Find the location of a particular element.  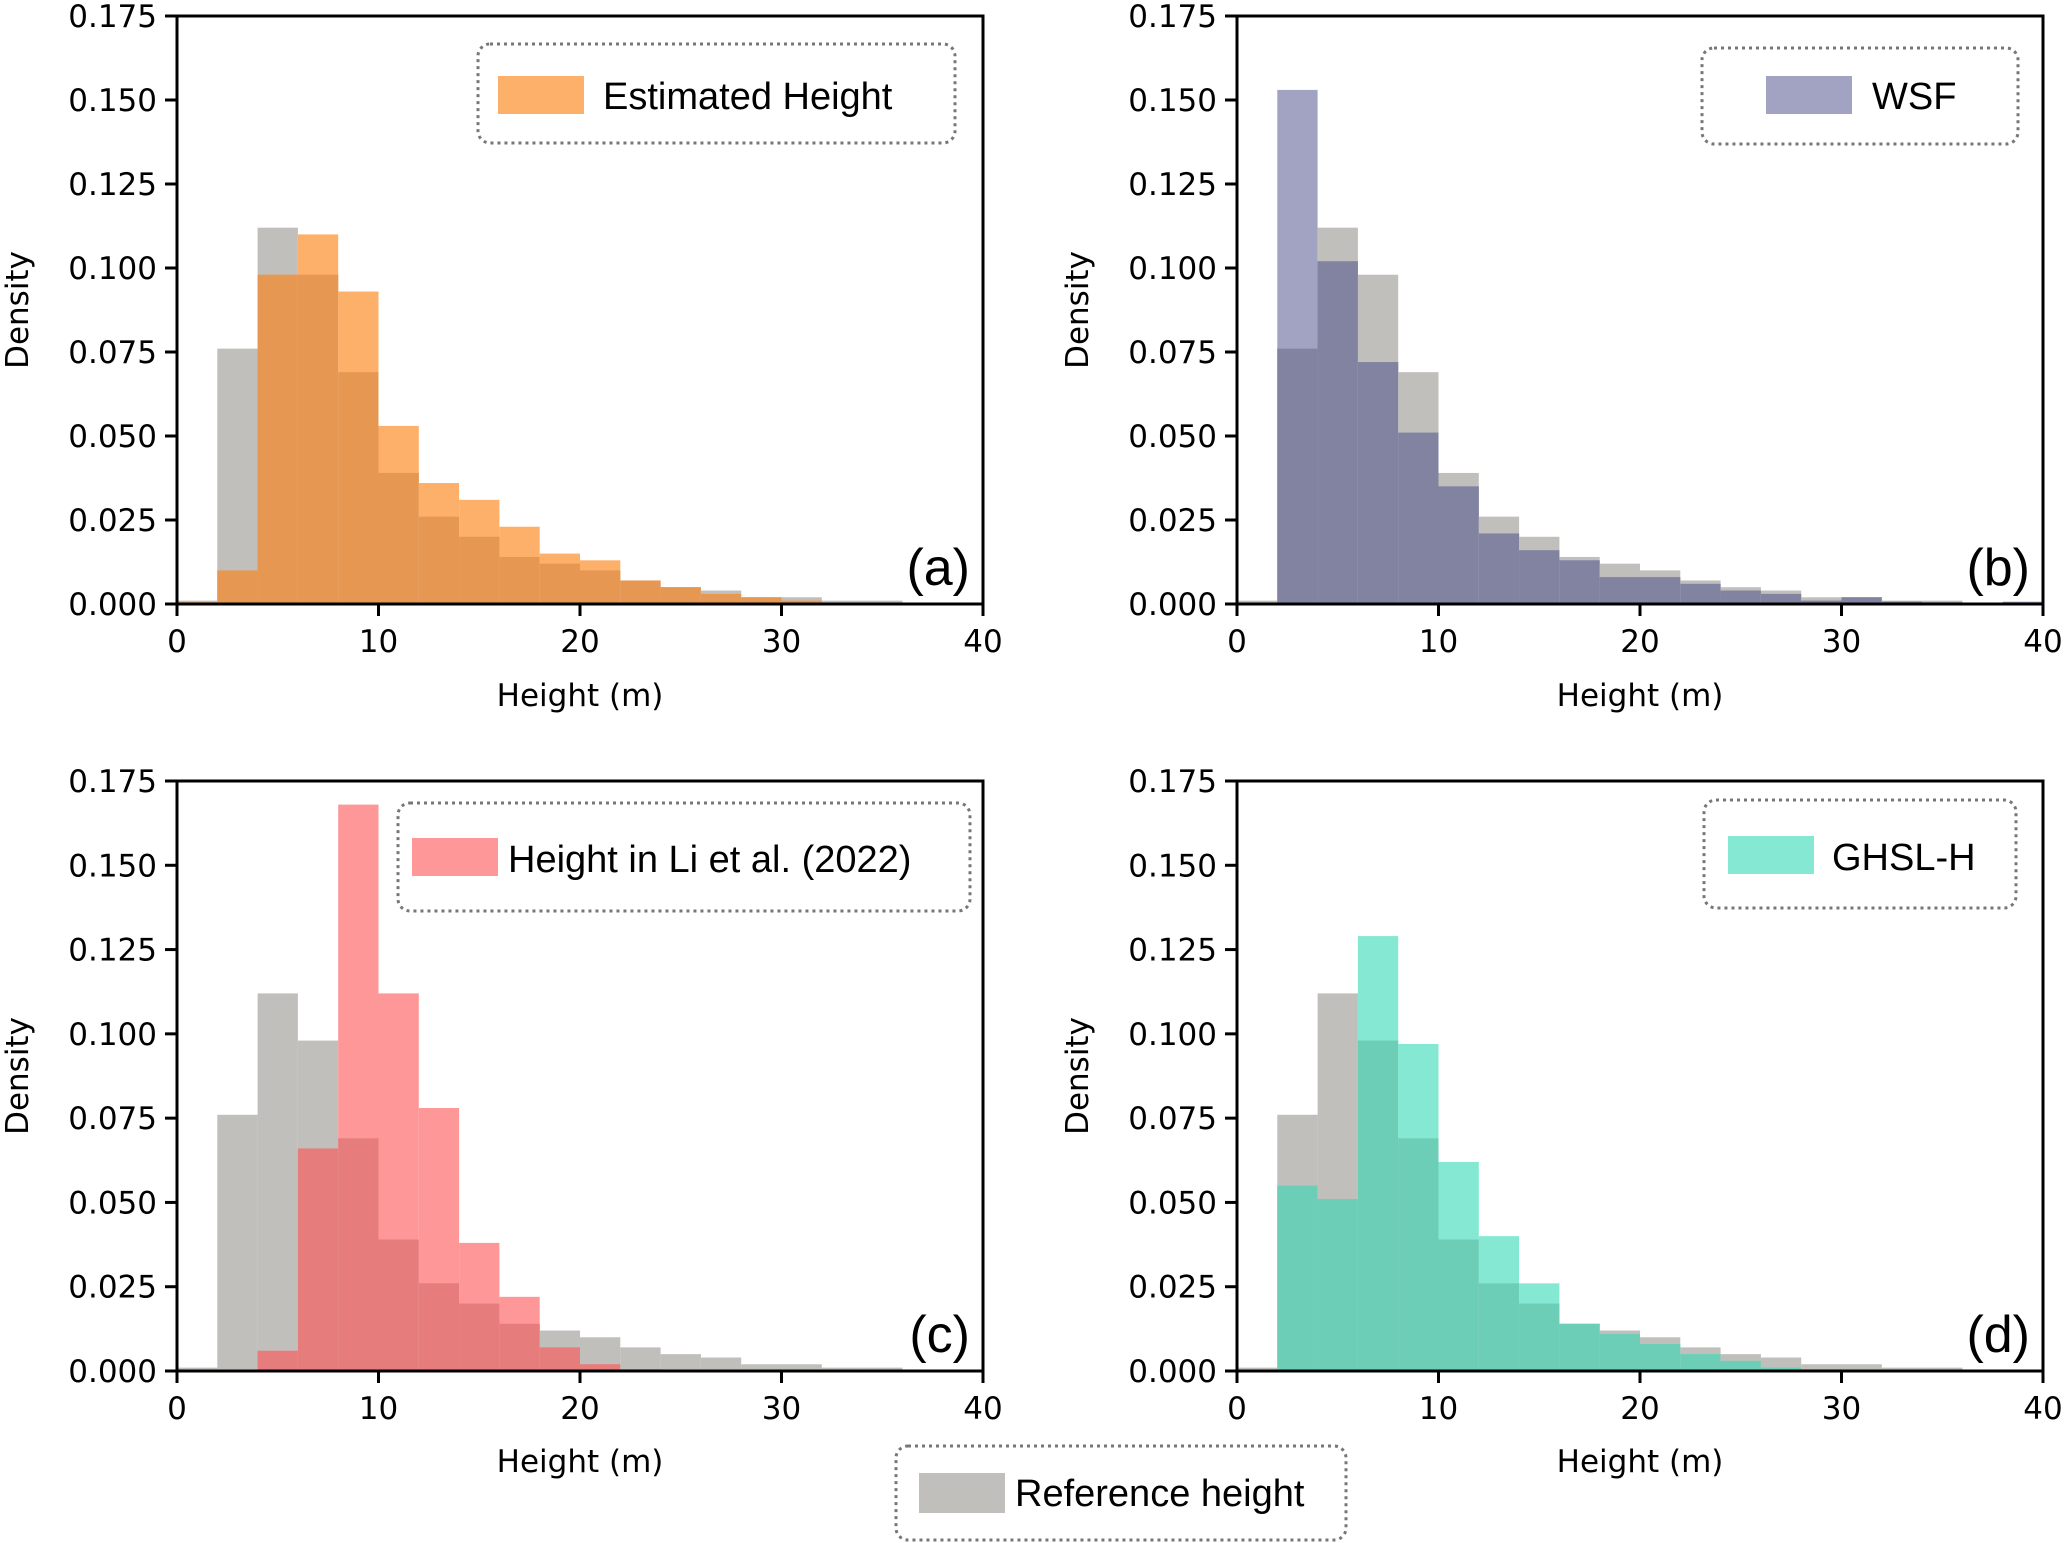

panel-b-letter: (b) is located at coordinates (1998, 568).